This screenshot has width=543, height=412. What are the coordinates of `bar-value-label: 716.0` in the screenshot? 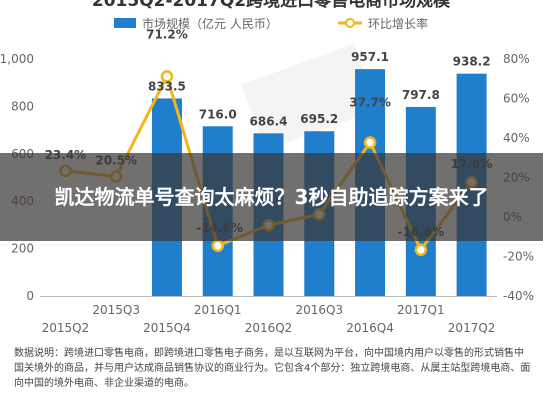 It's located at (218, 114).